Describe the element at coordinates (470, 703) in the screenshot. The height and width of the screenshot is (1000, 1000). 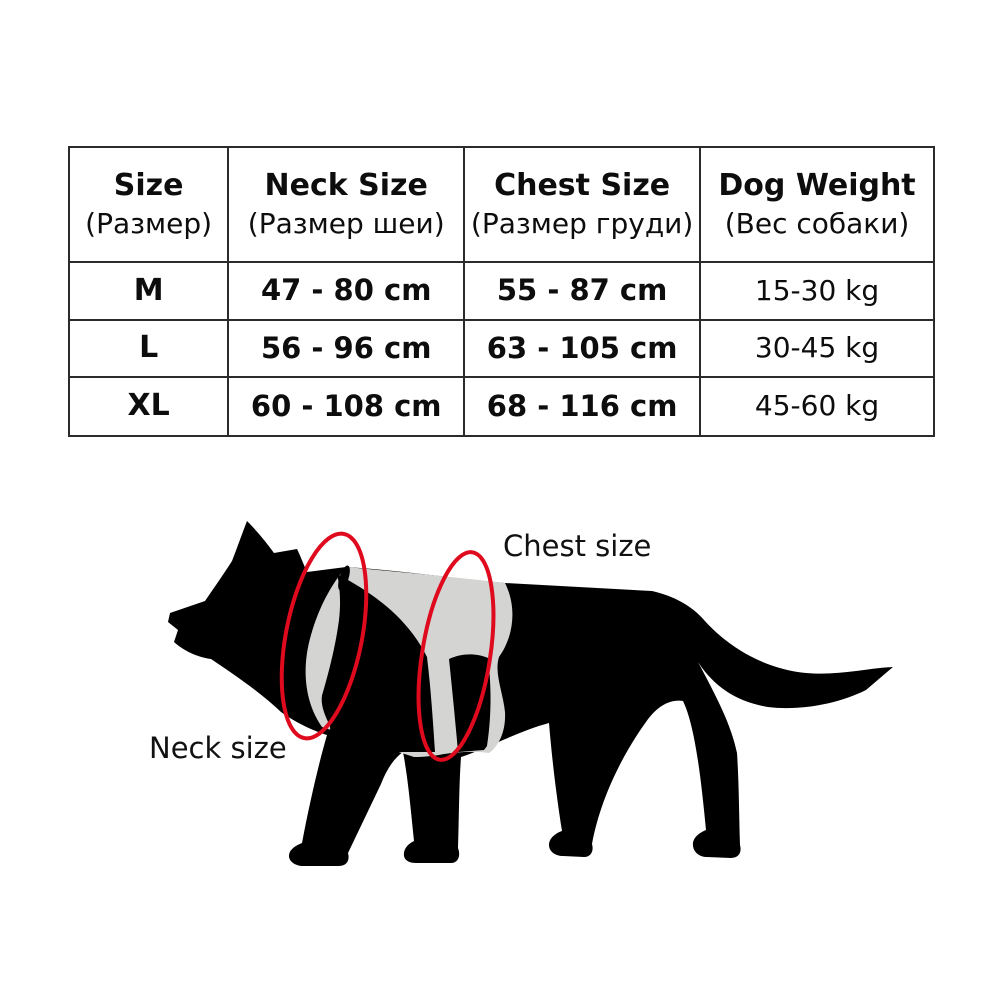
I see `dog-chest-shape` at that location.